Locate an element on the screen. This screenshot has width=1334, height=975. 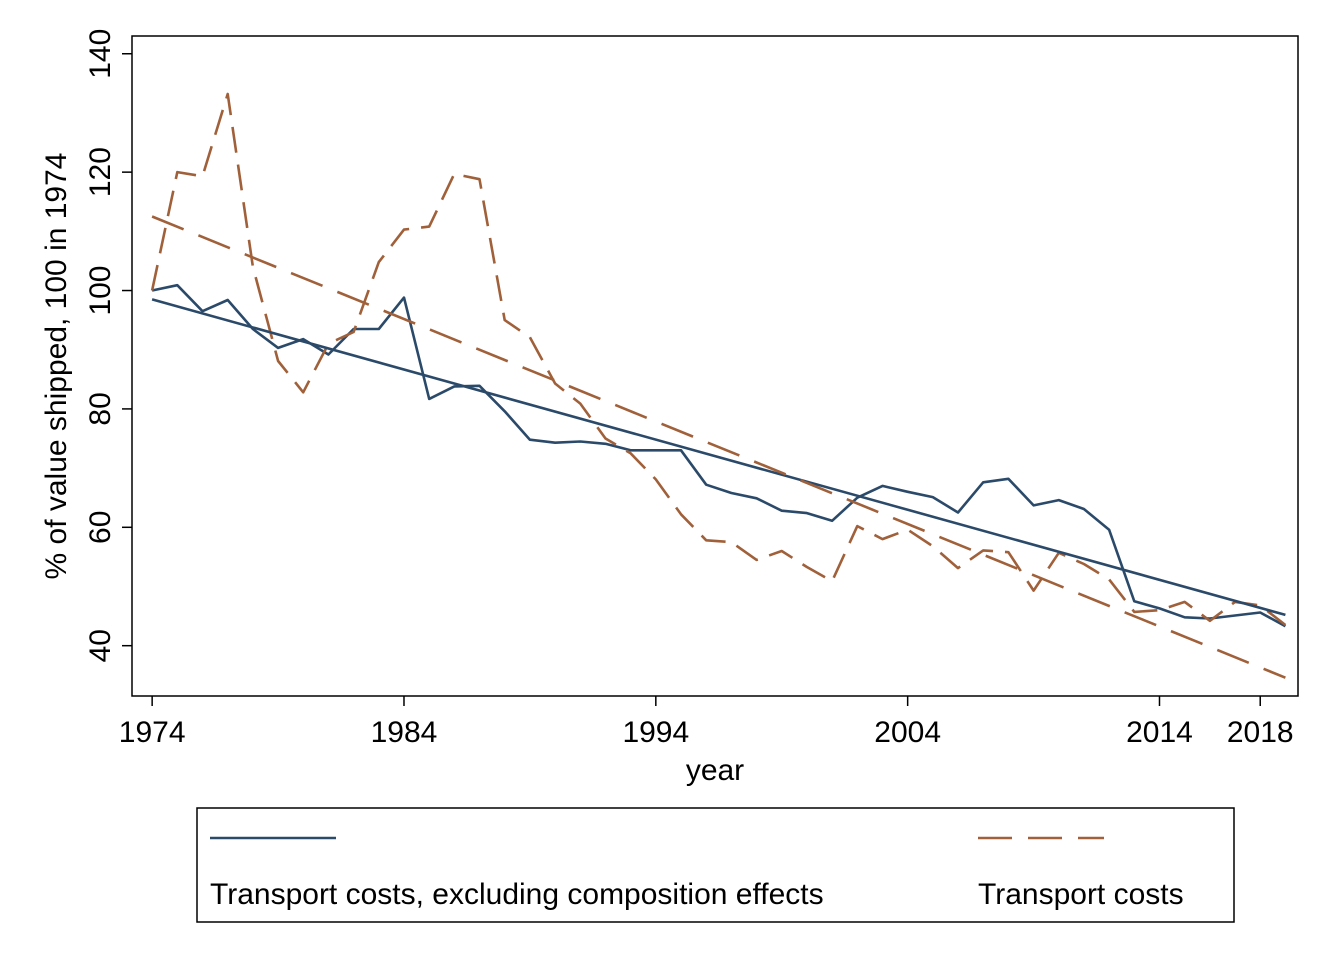
y-tick-label: 80 is located at coordinates (100, 408).